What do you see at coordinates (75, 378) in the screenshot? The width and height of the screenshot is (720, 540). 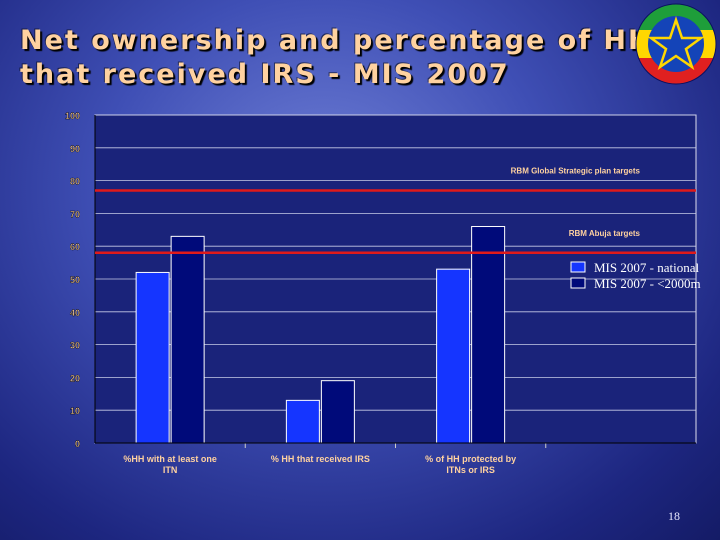 I see `y-tick-label: 20` at bounding box center [75, 378].